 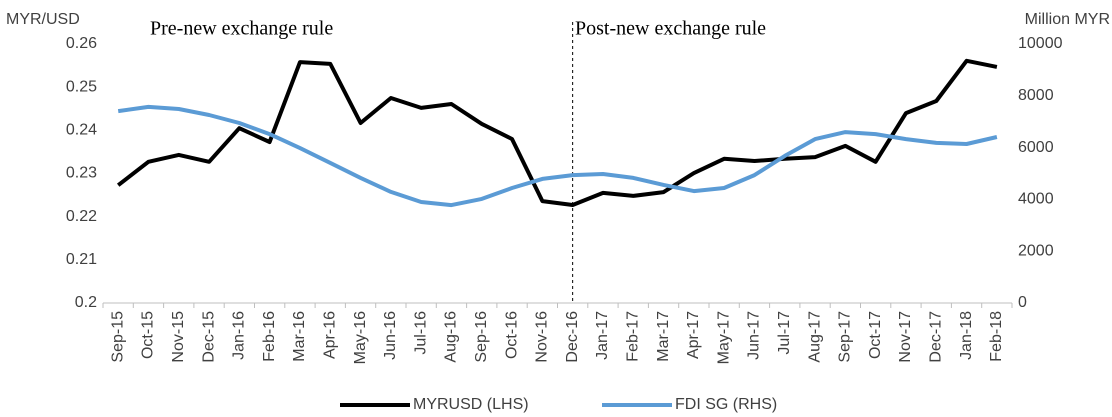 What do you see at coordinates (81, 173) in the screenshot?
I see `y-tick-label: 0.23` at bounding box center [81, 173].